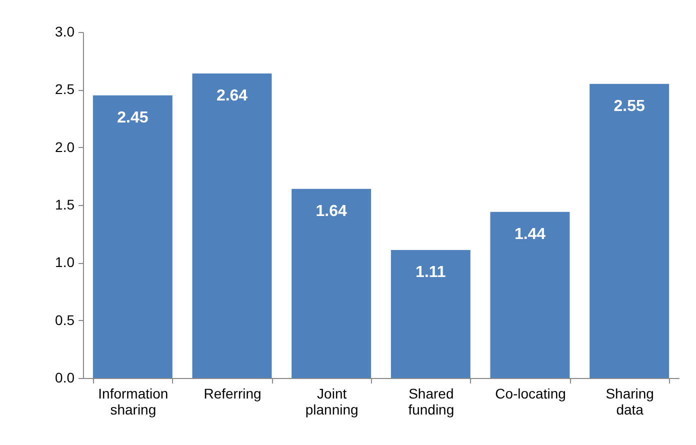 The image size is (696, 445). Describe the element at coordinates (431, 402) in the screenshot. I see `x-tick-label: Shared funding` at that location.